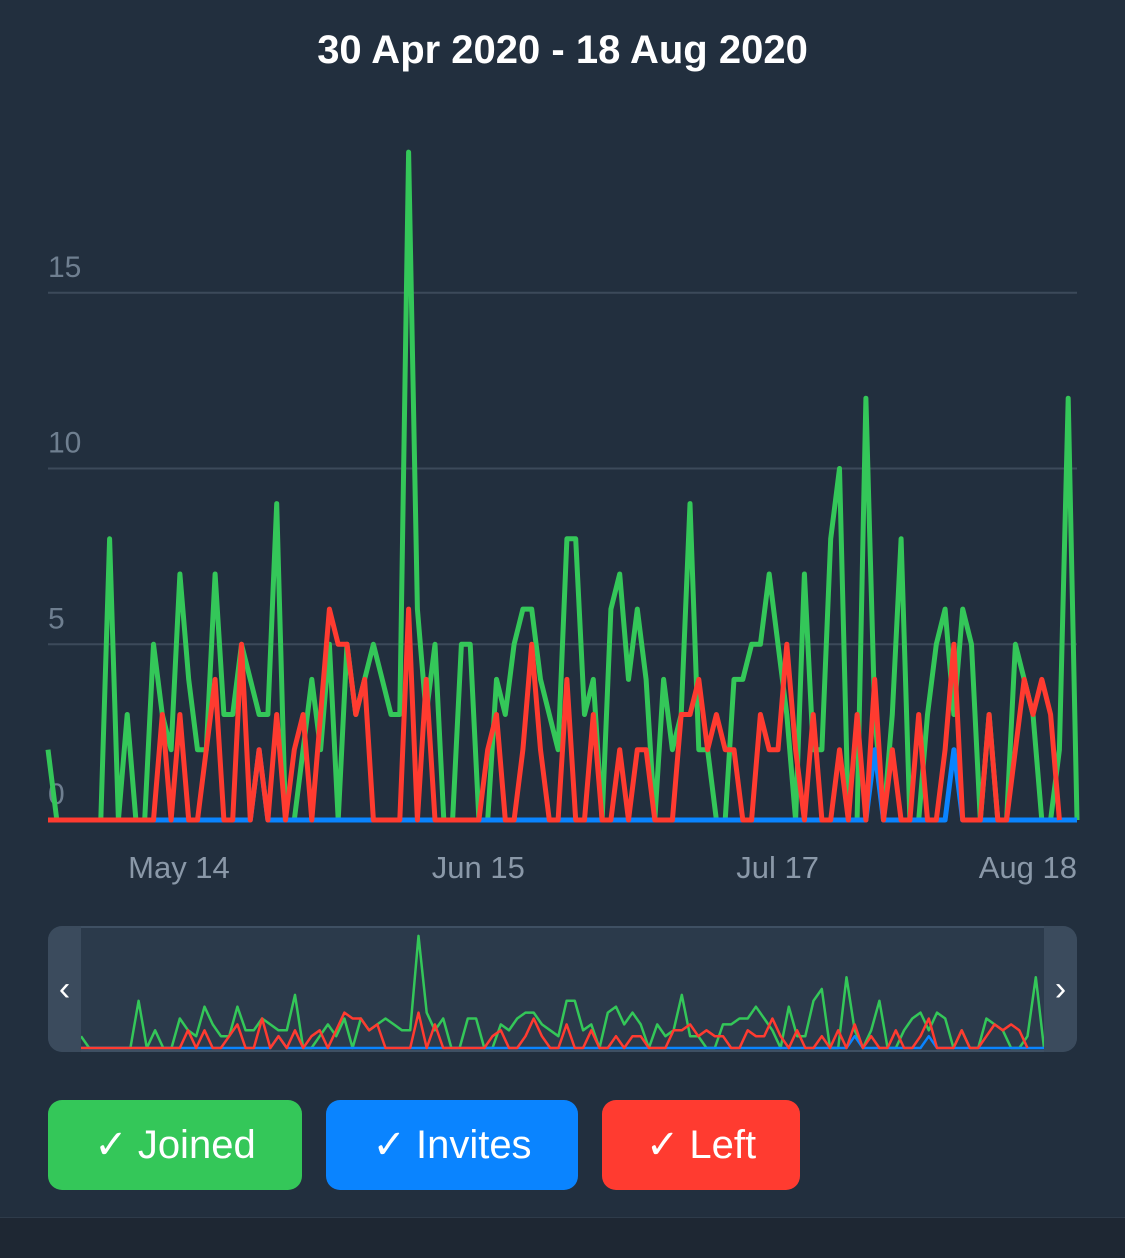 Image resolution: width=1125 pixels, height=1258 pixels. What do you see at coordinates (777, 867) in the screenshot?
I see `x-tick-label: Jul 17` at bounding box center [777, 867].